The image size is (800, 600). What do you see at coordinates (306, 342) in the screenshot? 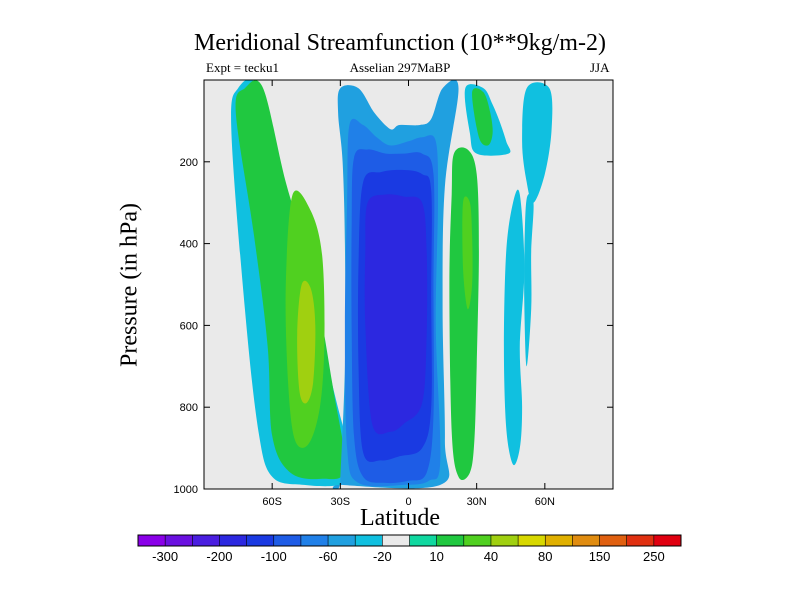
I see `contour-sh-positive-max` at bounding box center [306, 342].